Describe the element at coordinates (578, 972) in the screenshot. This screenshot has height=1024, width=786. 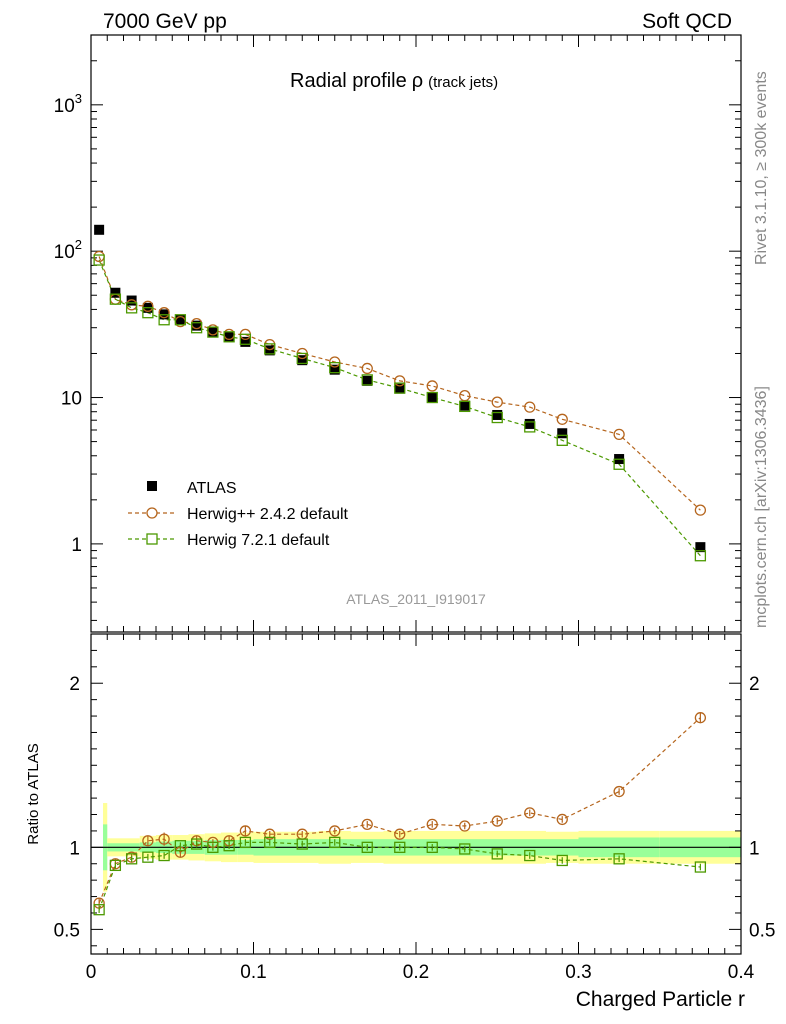
I see `x-tick-label: 0.3` at that location.